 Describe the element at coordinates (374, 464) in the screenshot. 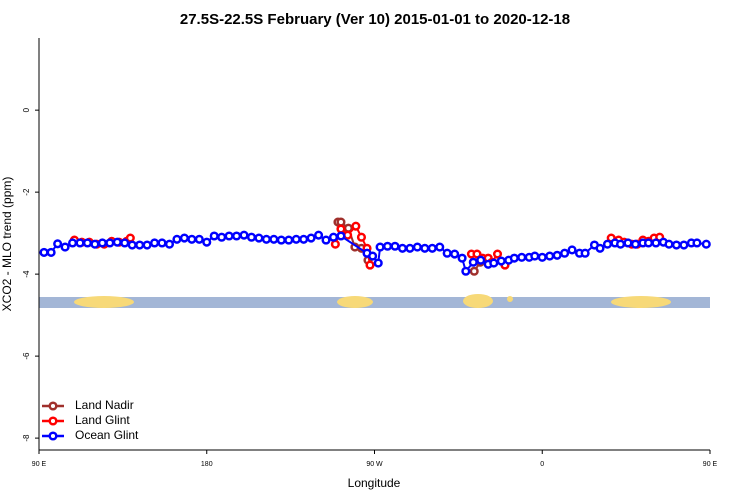

I see `x-tick-label: 90 W` at that location.